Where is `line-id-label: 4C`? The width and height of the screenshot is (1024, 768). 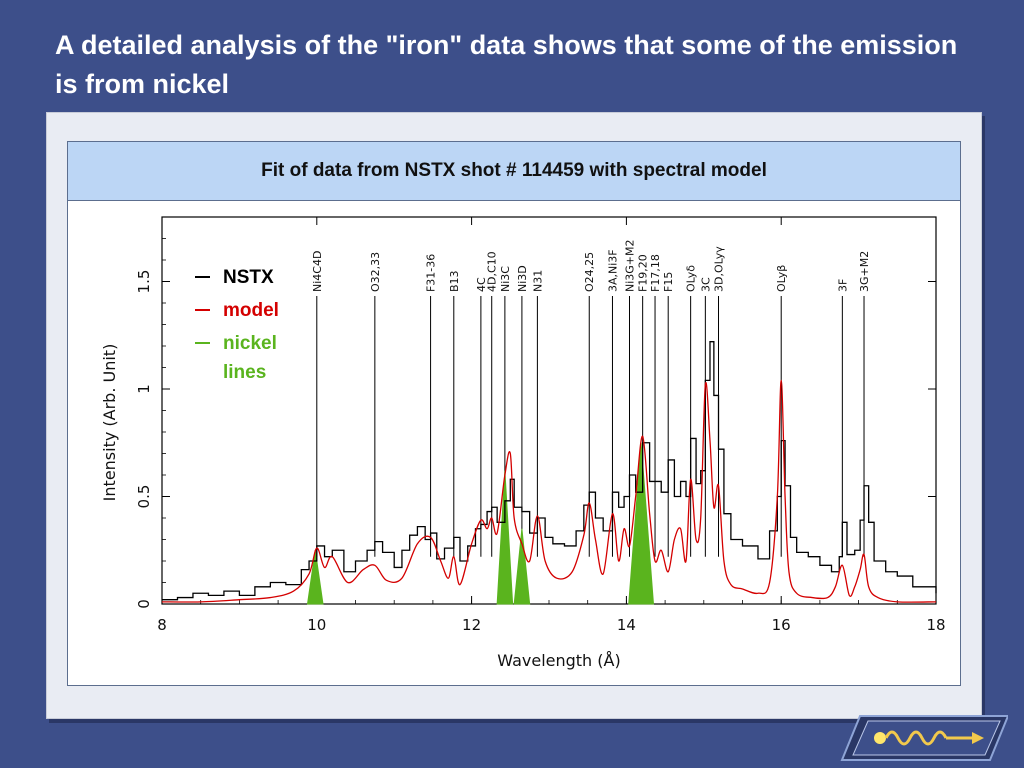
line-id-label: 4C is located at coordinates (481, 284).